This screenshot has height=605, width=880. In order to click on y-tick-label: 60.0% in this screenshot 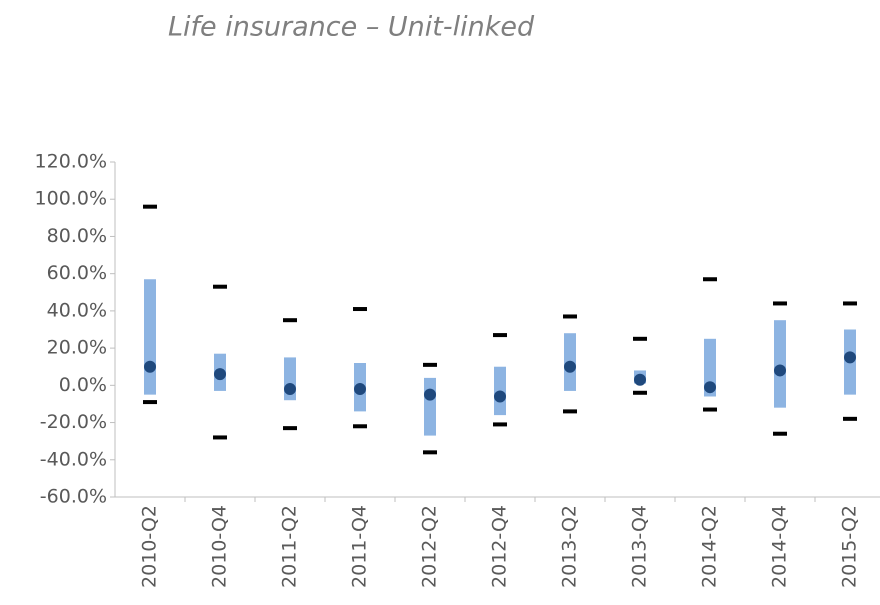, I will do `click(77, 273)`.